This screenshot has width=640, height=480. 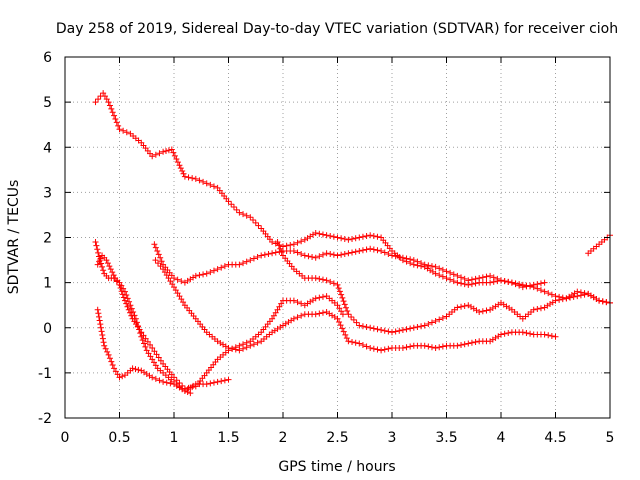 What do you see at coordinates (45, 238) in the screenshot?
I see `y-tick-labels: -2 -1 0 1 2 3 4 5 6` at bounding box center [45, 238].